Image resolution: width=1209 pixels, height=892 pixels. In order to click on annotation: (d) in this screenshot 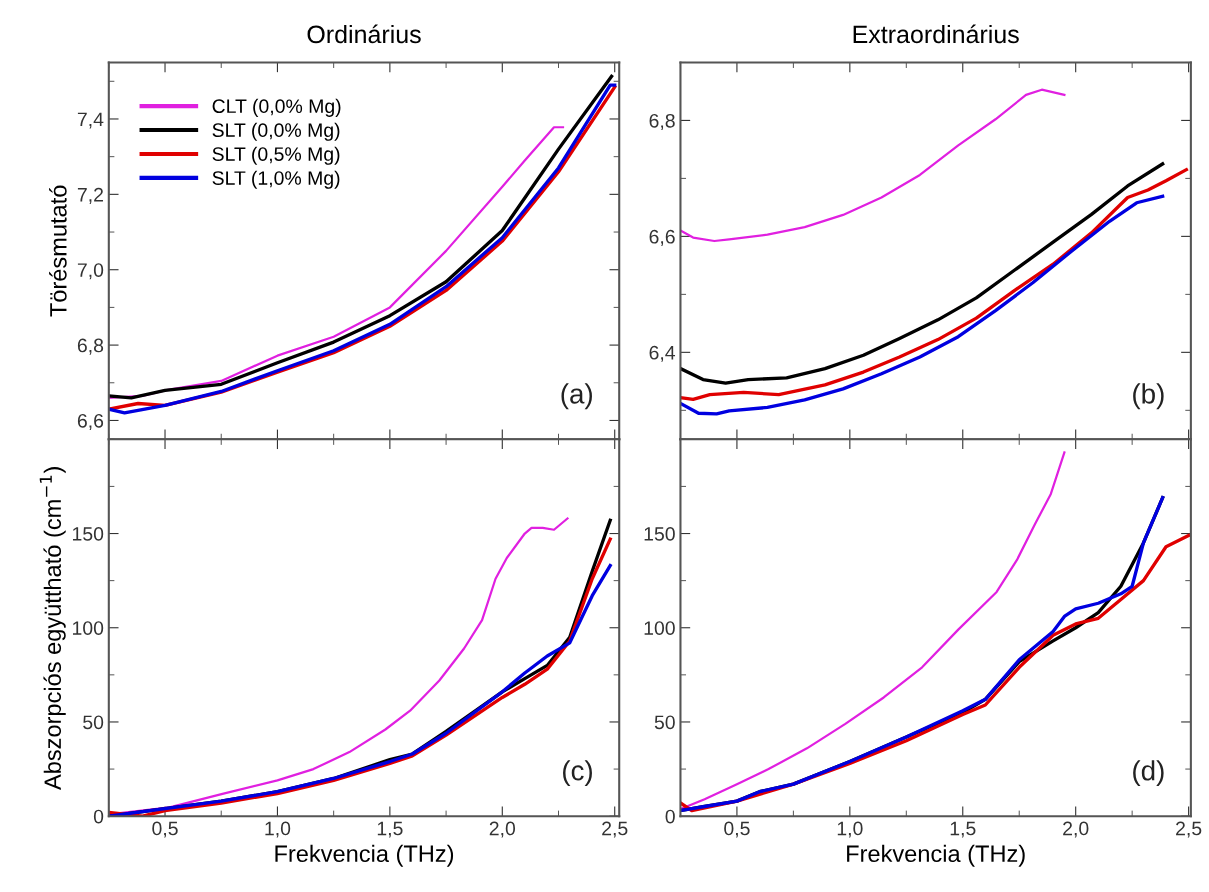, I will do `click(1148, 773)`.